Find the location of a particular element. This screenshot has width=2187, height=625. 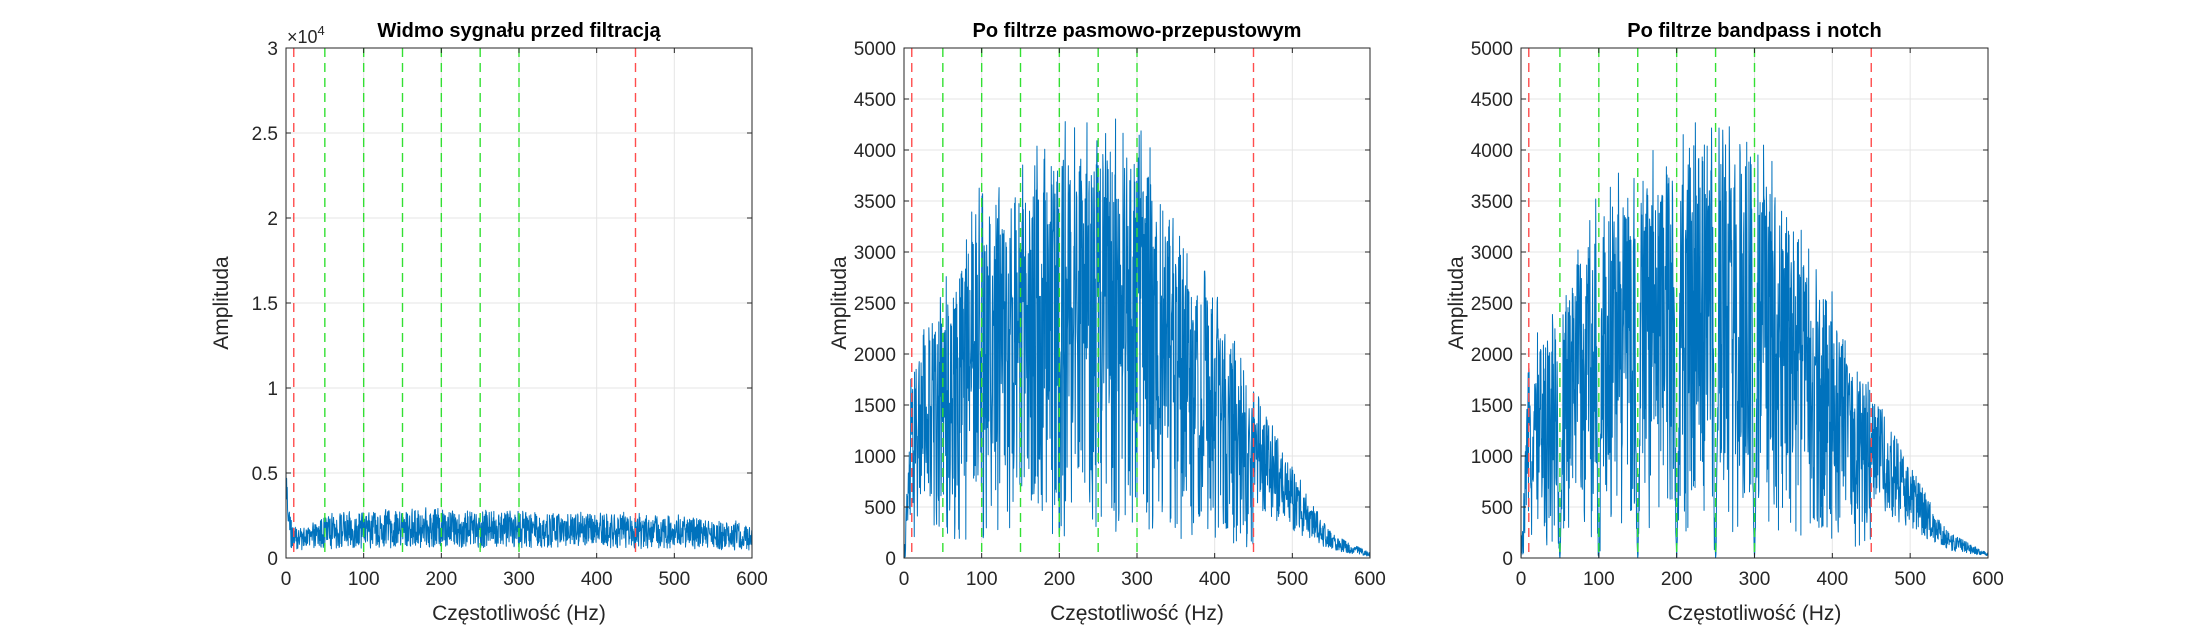

chart-title: Po filtrze bandpass i notch is located at coordinates (1754, 31).